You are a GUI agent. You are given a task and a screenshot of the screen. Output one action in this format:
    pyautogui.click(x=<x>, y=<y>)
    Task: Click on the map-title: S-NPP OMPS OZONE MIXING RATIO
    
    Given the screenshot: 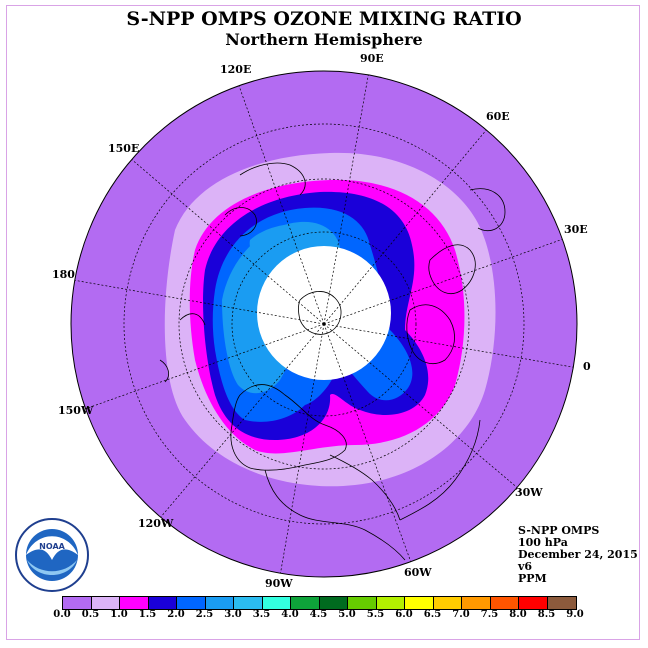 What is the action you would take?
    pyautogui.click(x=324, y=19)
    